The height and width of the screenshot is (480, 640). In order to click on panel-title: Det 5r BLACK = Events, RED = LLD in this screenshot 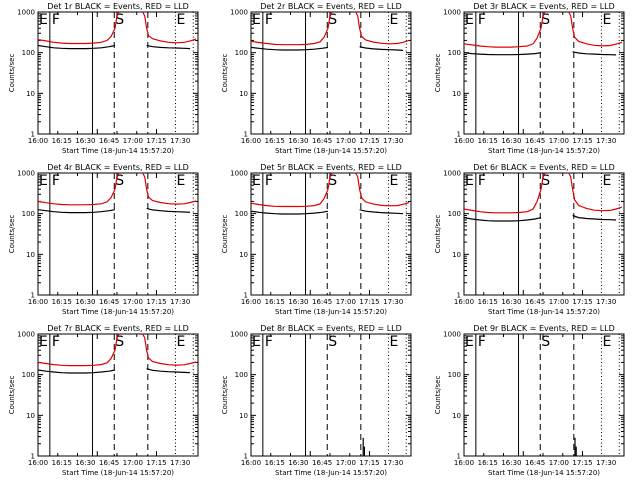, I will do `click(331, 167)`.